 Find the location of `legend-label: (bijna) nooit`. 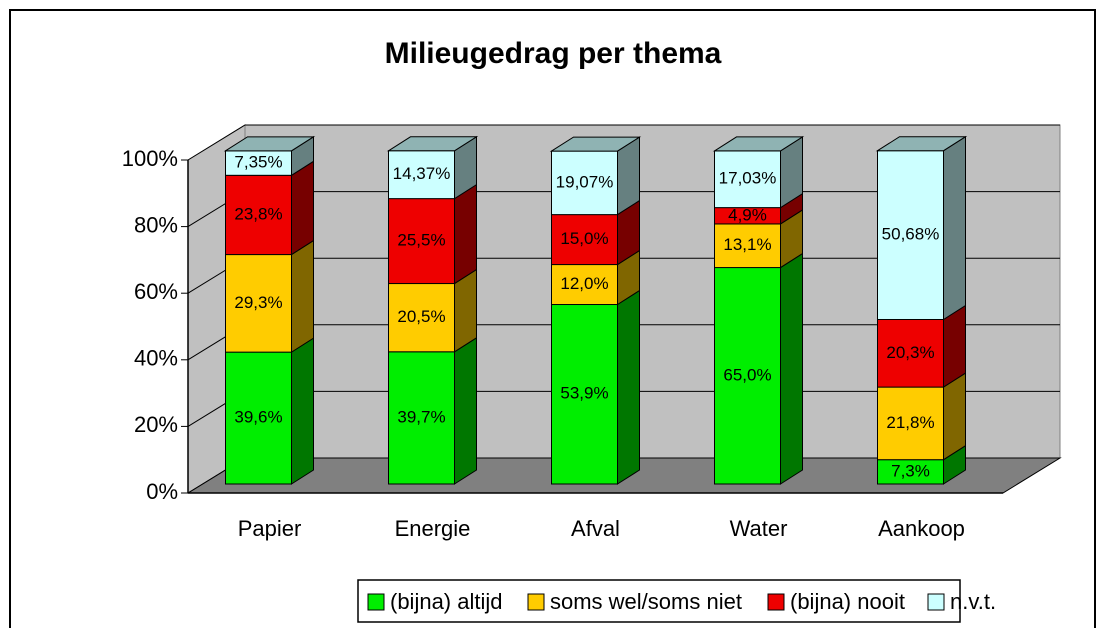

legend-label: (bijna) nooit is located at coordinates (847, 601).